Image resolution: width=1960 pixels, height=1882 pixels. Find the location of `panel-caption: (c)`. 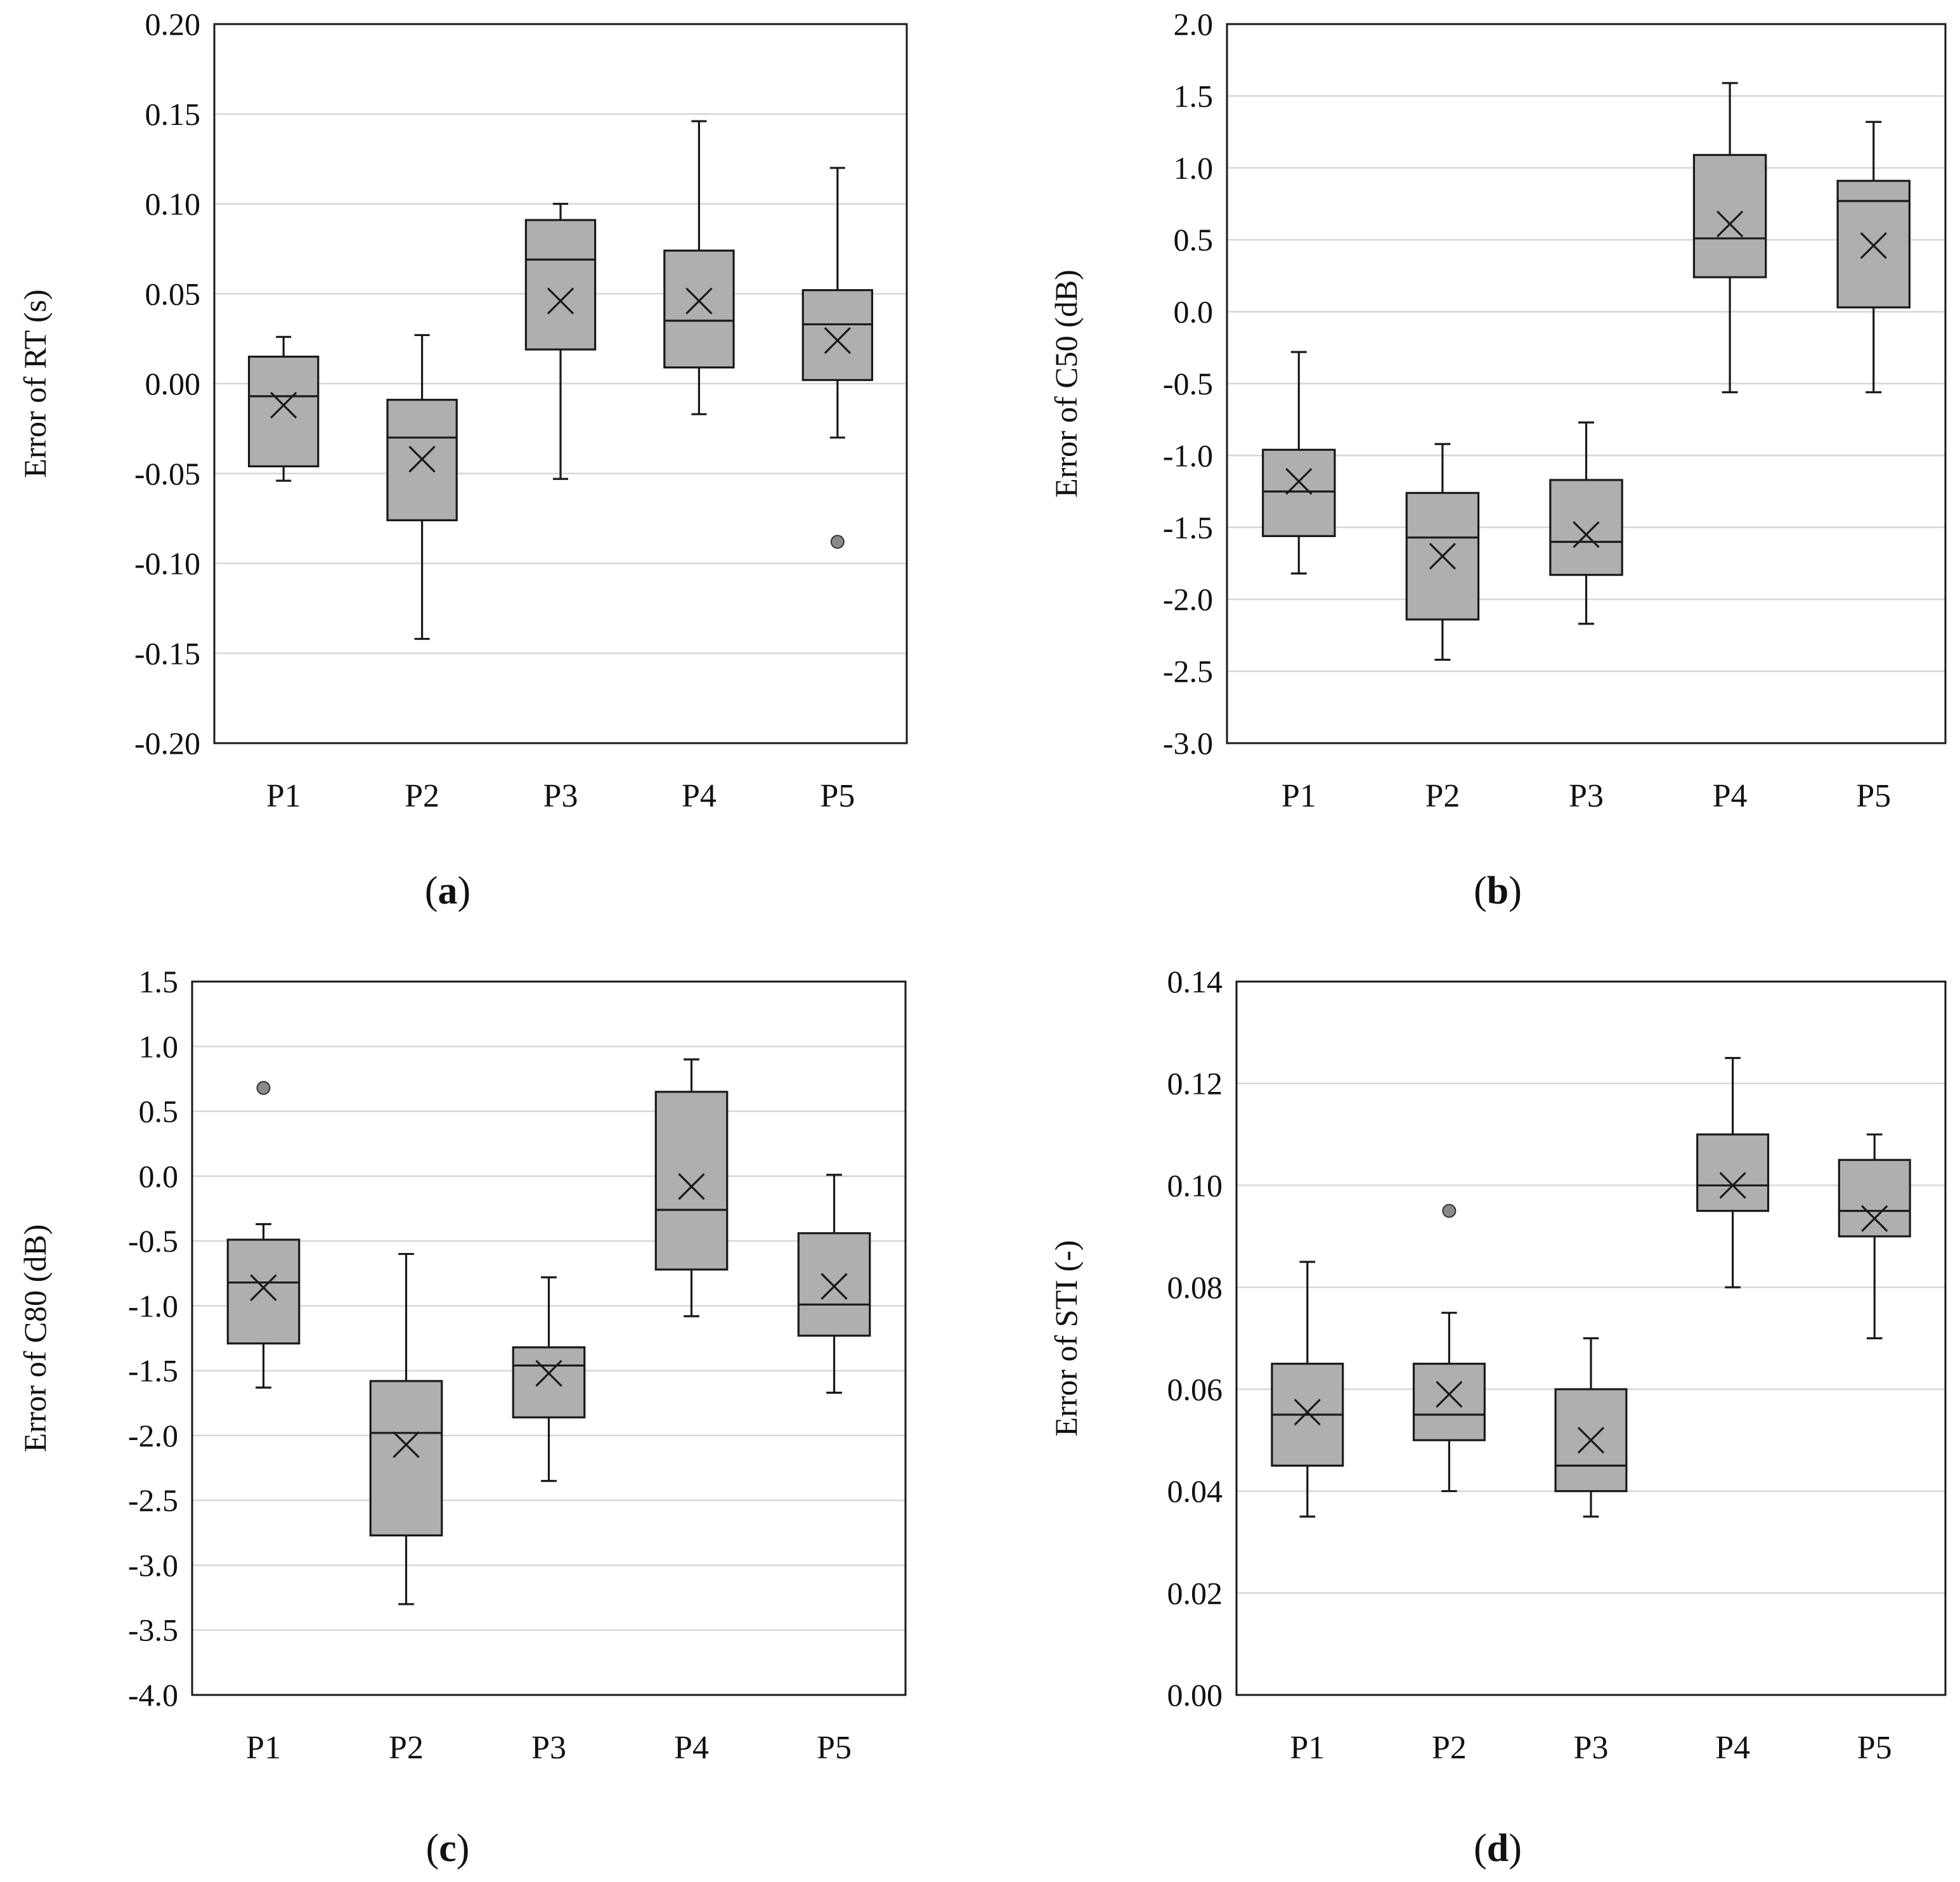

panel-caption: (c) is located at coordinates (448, 1849).